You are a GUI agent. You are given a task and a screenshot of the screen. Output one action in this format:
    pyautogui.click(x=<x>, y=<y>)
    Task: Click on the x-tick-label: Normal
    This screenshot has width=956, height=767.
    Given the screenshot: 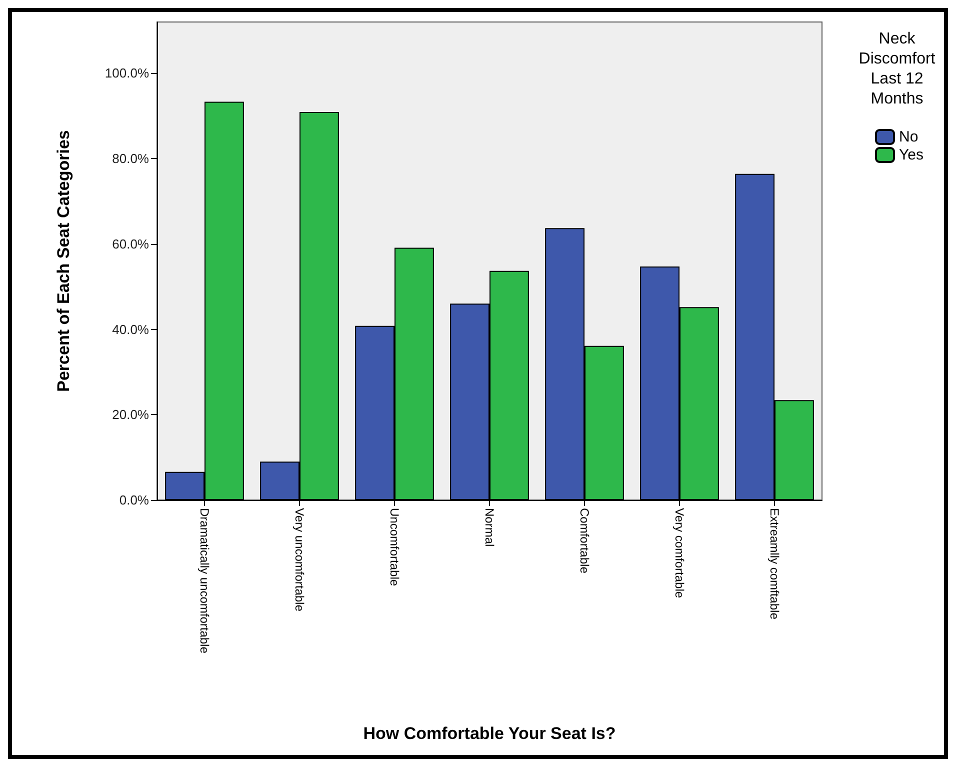 What is the action you would take?
    pyautogui.click(x=489, y=527)
    